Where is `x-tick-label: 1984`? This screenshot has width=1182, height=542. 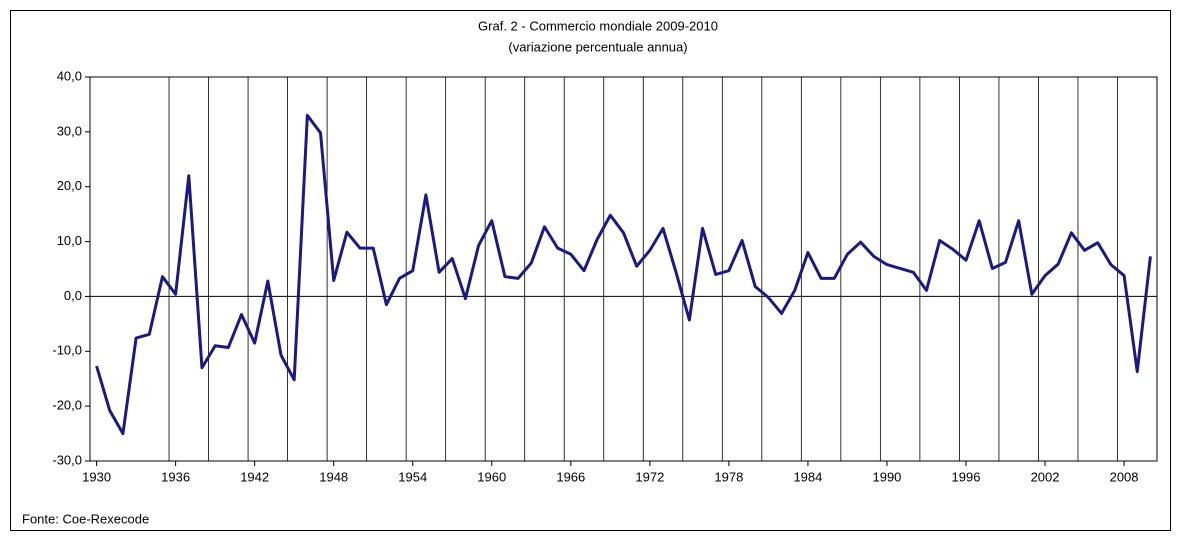 x-tick-label: 1984 is located at coordinates (807, 476).